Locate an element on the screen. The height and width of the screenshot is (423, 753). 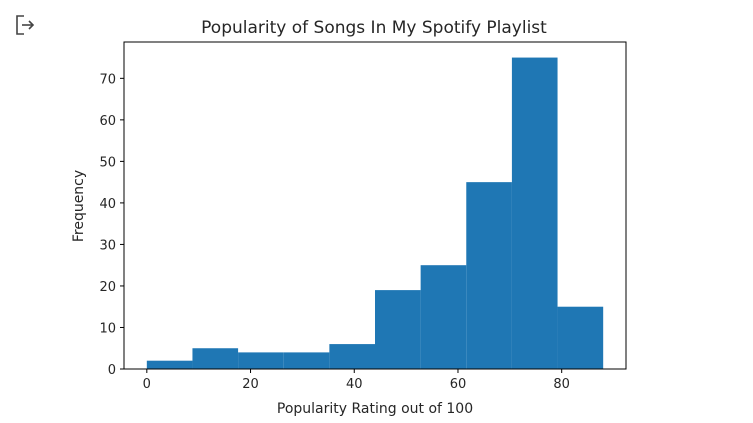
y-tick-label: 0 is located at coordinates (112, 370).